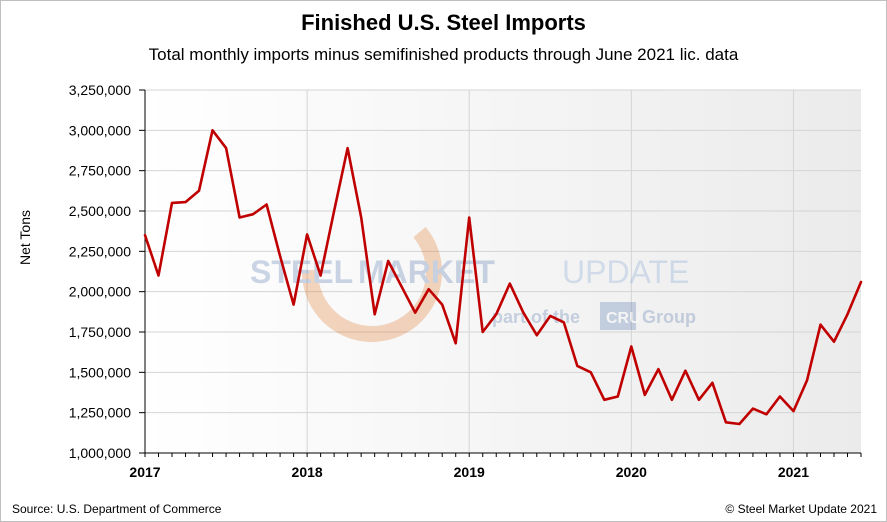 The width and height of the screenshot is (887, 522). Describe the element at coordinates (100, 211) in the screenshot. I see `y-tick-label: 2,500,000` at that location.